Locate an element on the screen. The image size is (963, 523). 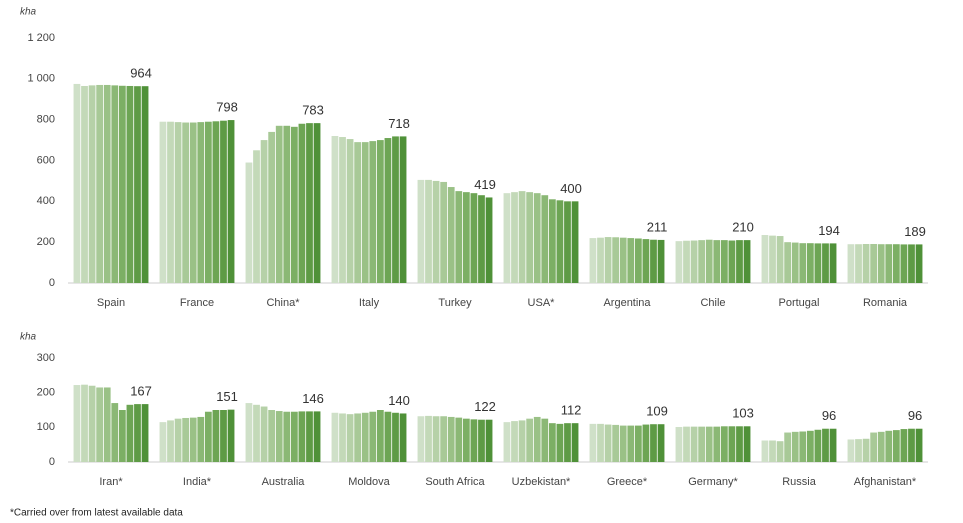
x-tick-label: USA* is located at coordinates (542, 303).